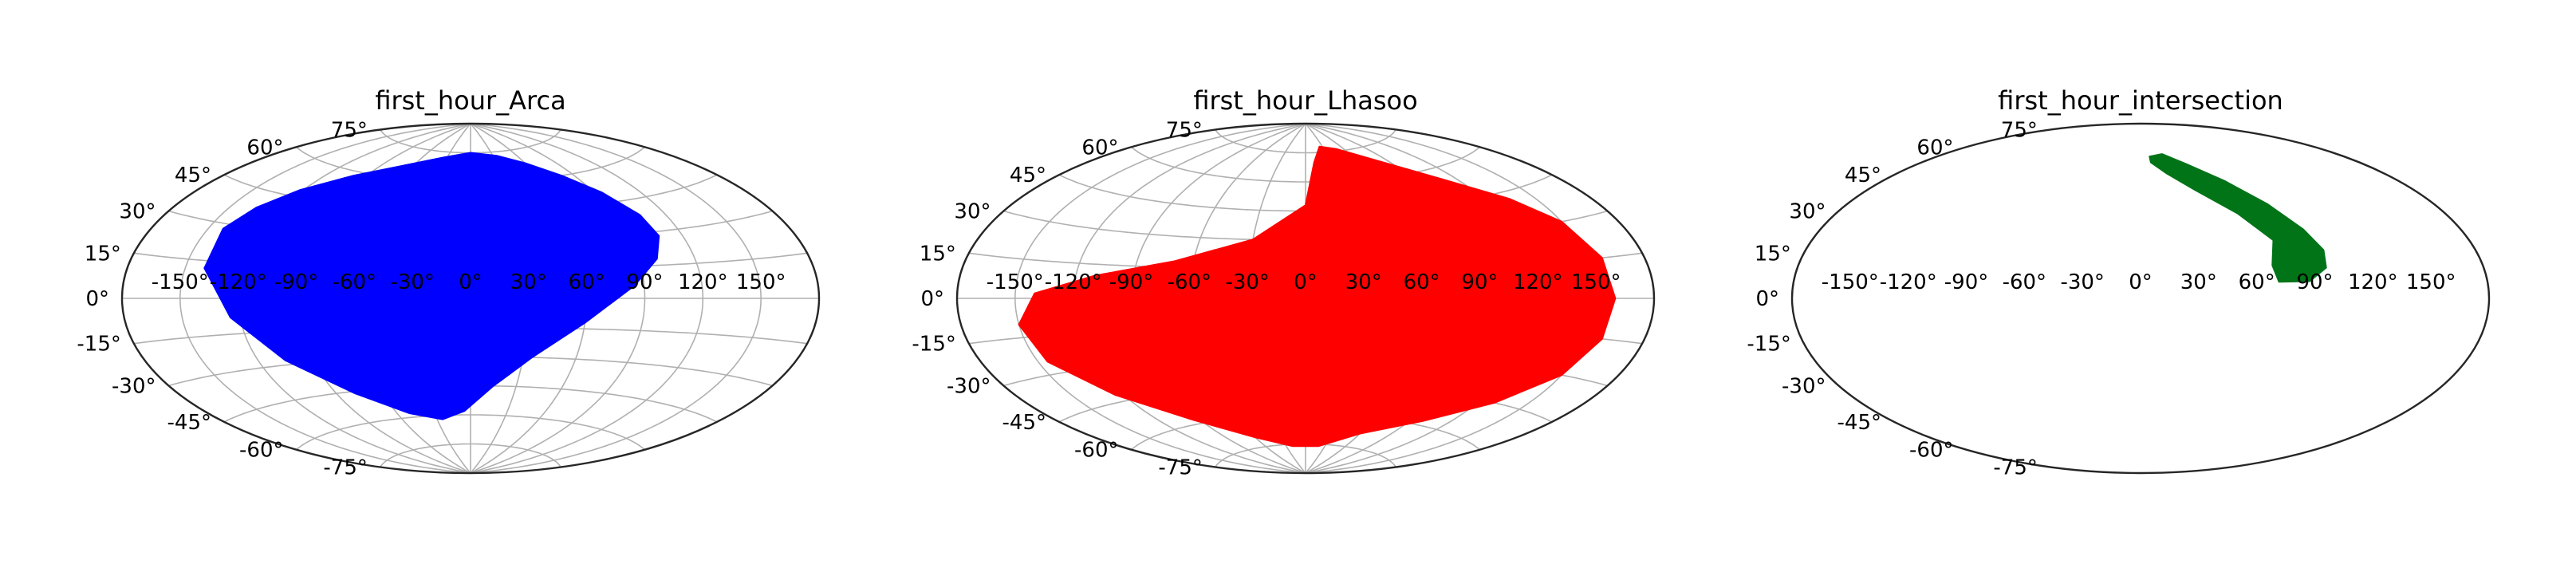 The width and height of the screenshot is (2576, 568). I want to click on chart-title: first_hour_intersection, so click(2140, 100).